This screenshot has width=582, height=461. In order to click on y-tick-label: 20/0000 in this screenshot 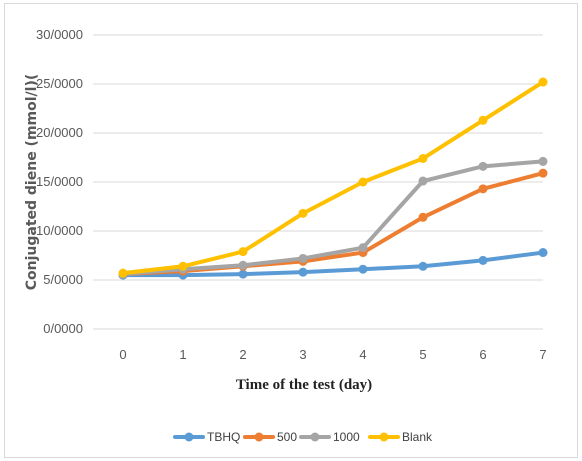, I will do `click(59, 132)`.